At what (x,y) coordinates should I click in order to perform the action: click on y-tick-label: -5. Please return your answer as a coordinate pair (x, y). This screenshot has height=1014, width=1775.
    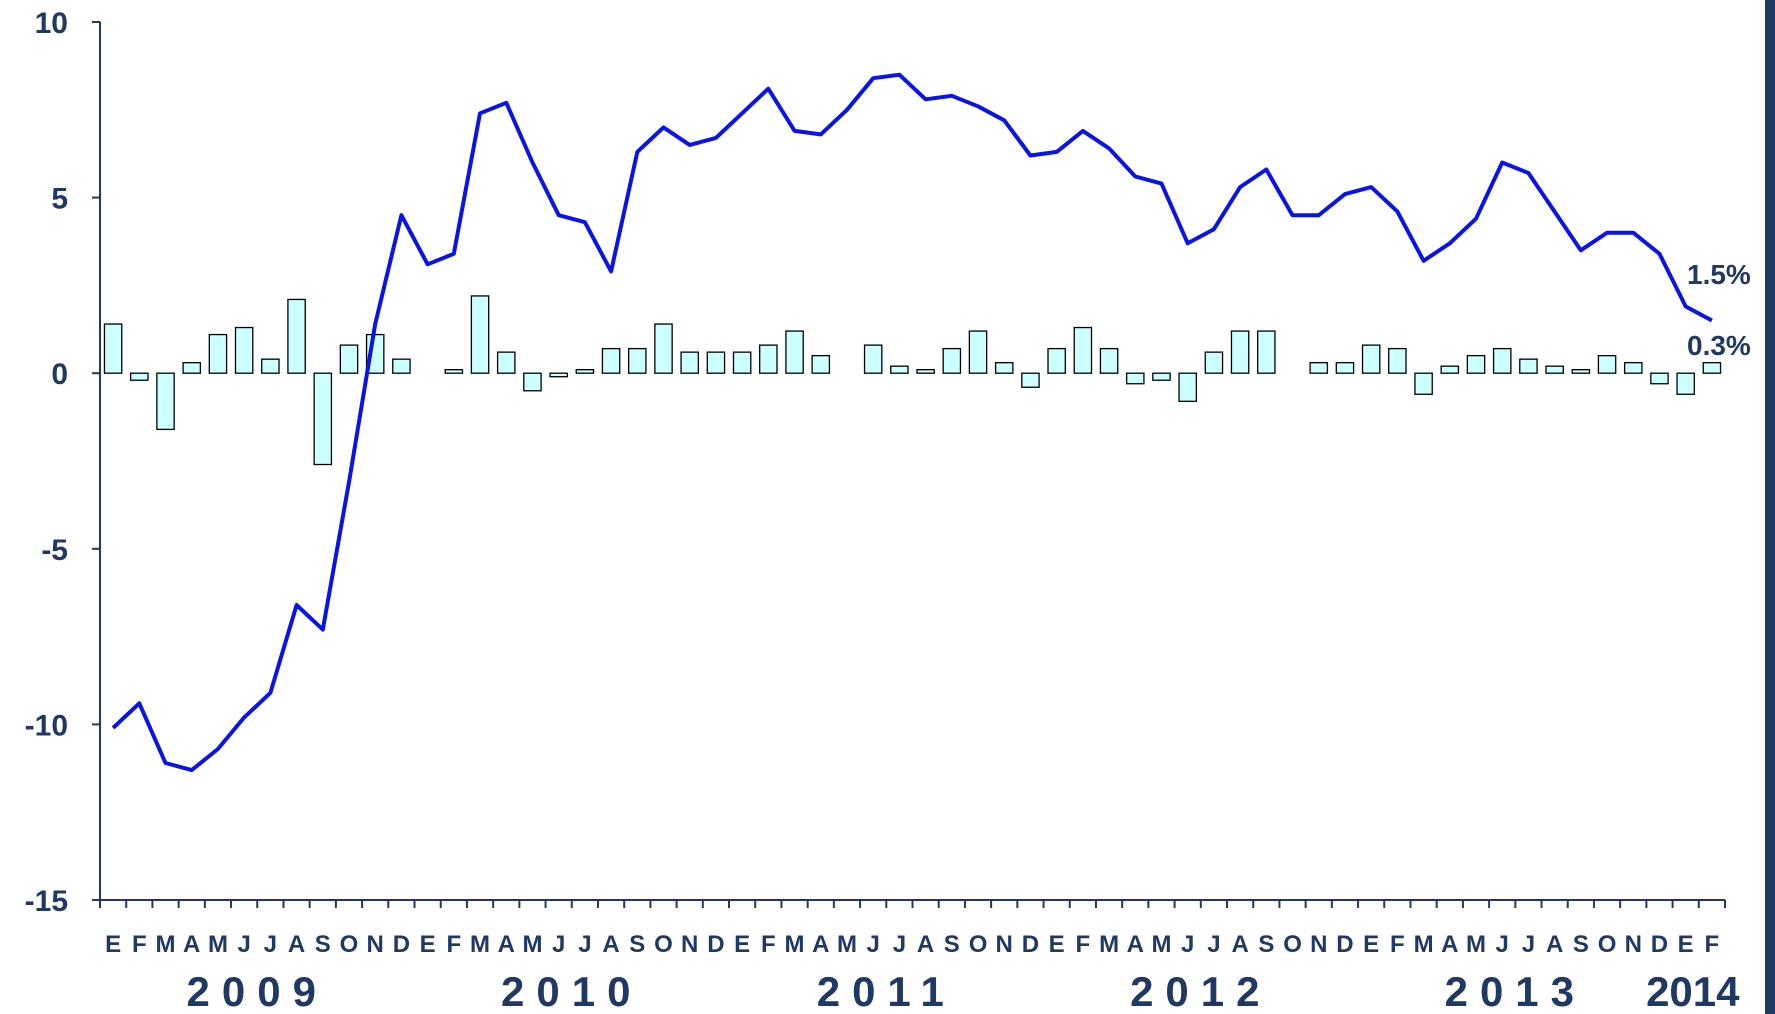
    Looking at the image, I should click on (54, 550).